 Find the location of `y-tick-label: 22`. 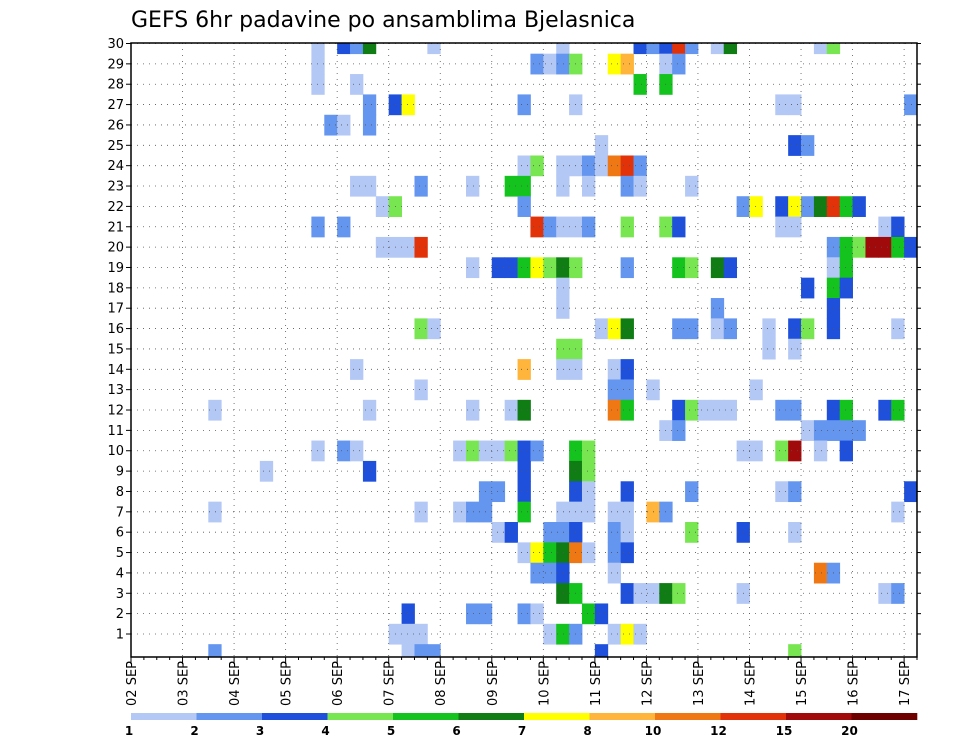

y-tick-label: 22 is located at coordinates (115, 207).